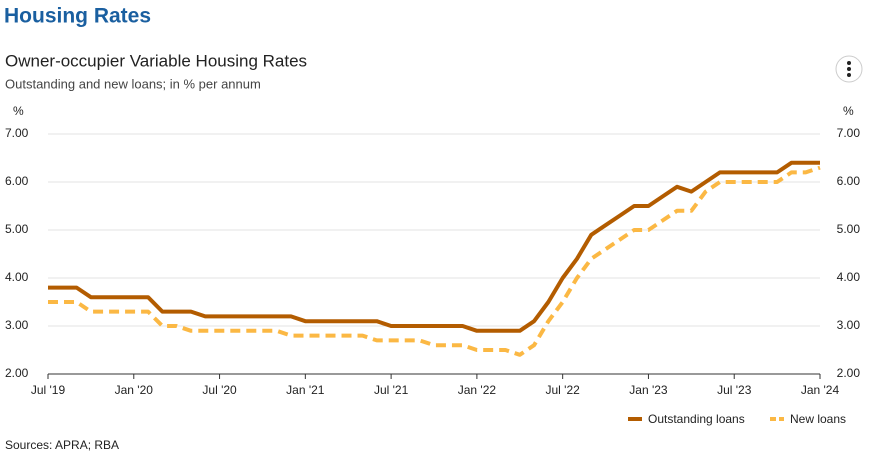 This screenshot has width=877, height=458. What do you see at coordinates (849, 133) in the screenshot?
I see `y2-tick-label: 7.00` at bounding box center [849, 133].